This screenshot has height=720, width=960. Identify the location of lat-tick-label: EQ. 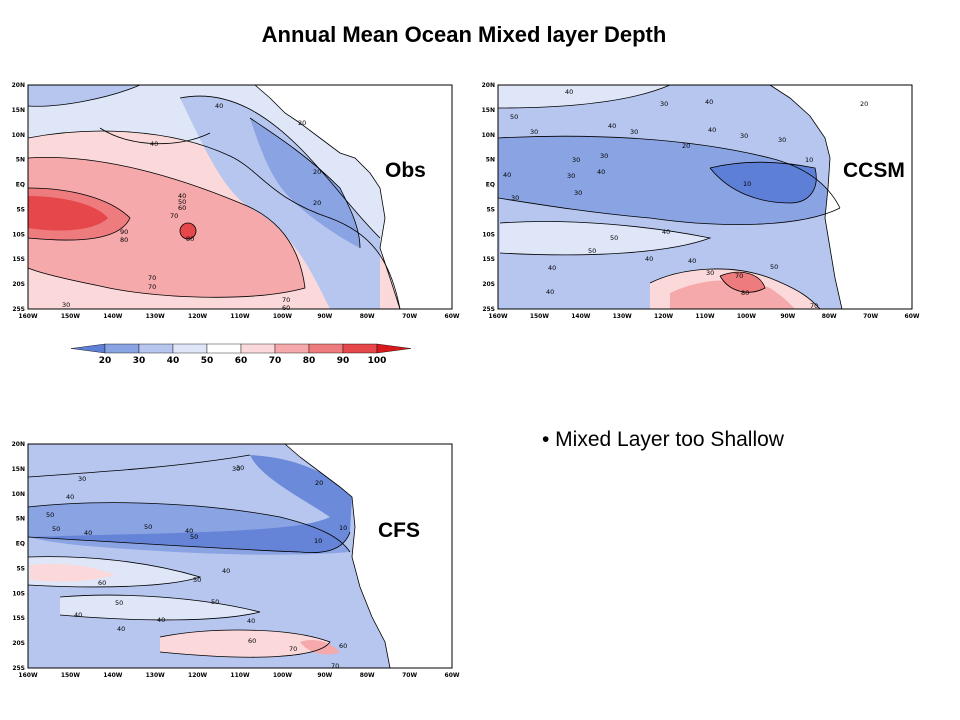
(20, 544).